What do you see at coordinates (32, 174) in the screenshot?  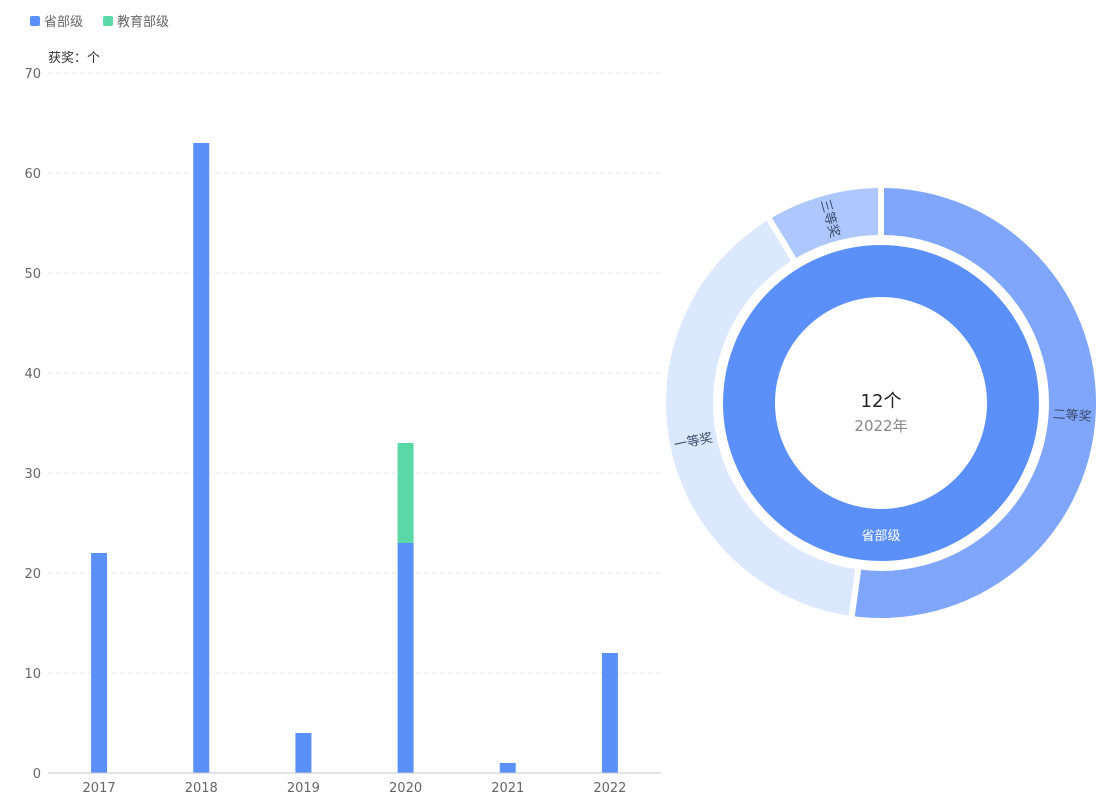 I see `y-tick-60: 60` at bounding box center [32, 174].